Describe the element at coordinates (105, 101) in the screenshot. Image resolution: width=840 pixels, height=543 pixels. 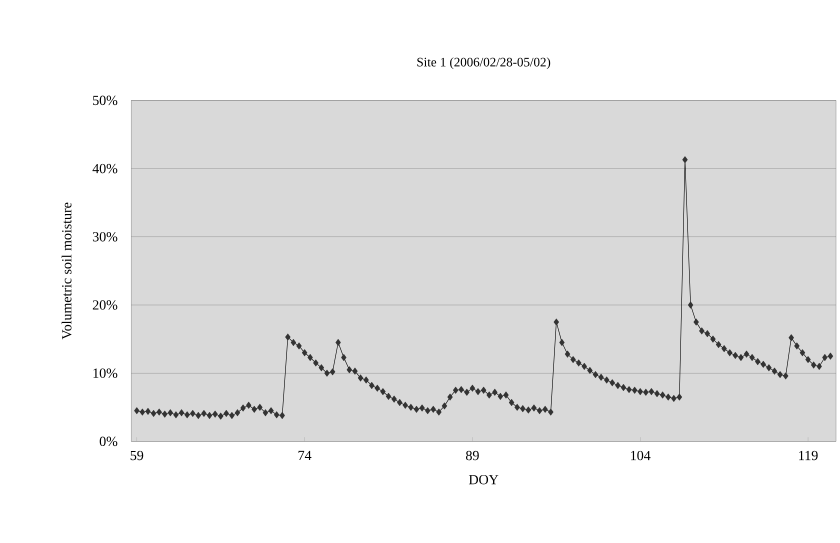
I see `y-tick-label: 50%` at that location.